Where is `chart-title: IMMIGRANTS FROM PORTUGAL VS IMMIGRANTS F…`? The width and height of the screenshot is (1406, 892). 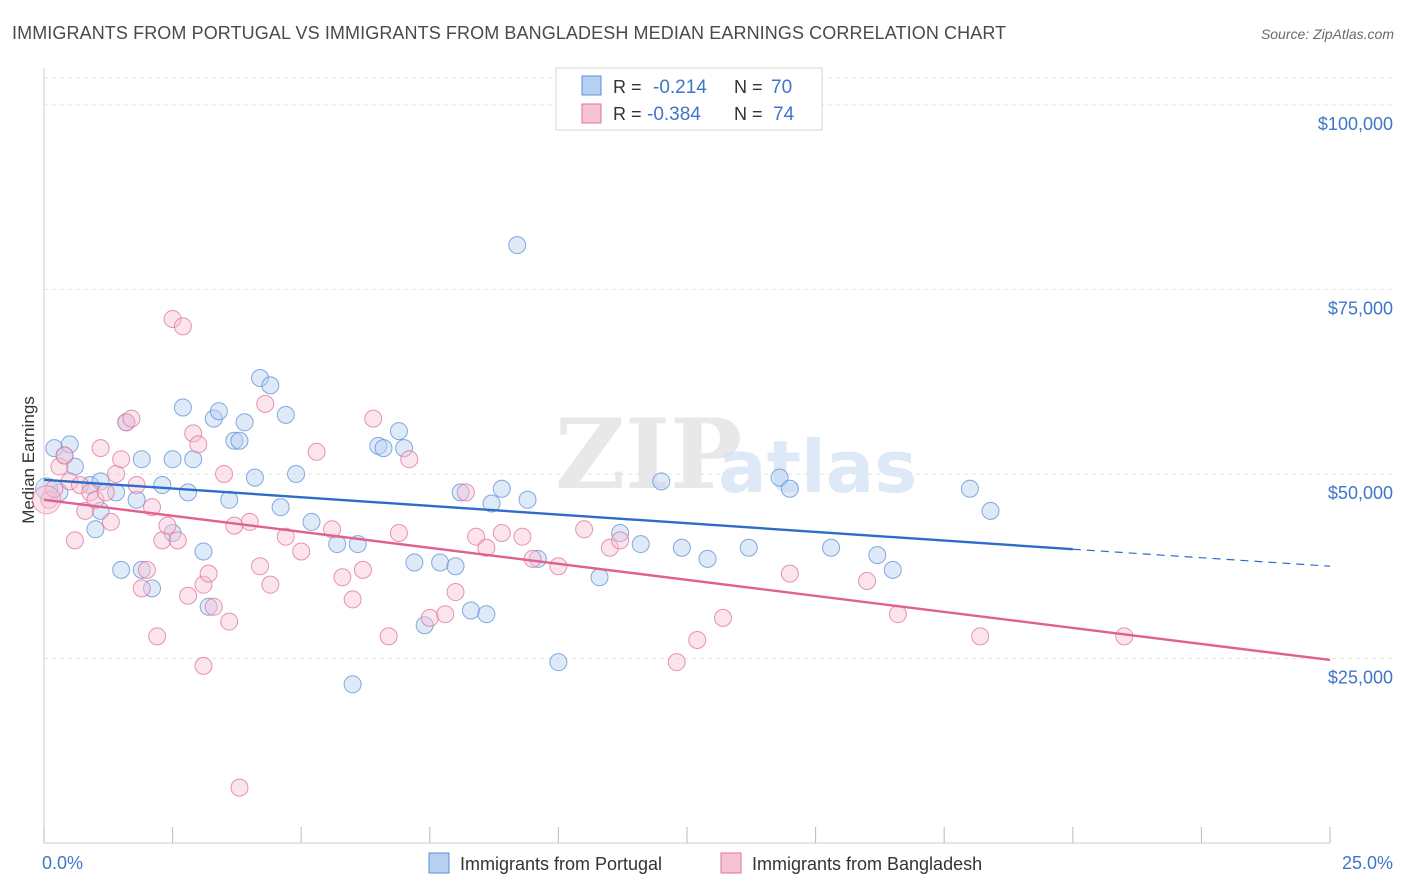
chart-title: IMMIGRANTS FROM PORTUGAL VS IMMIGRANTS F… is located at coordinates (509, 33).